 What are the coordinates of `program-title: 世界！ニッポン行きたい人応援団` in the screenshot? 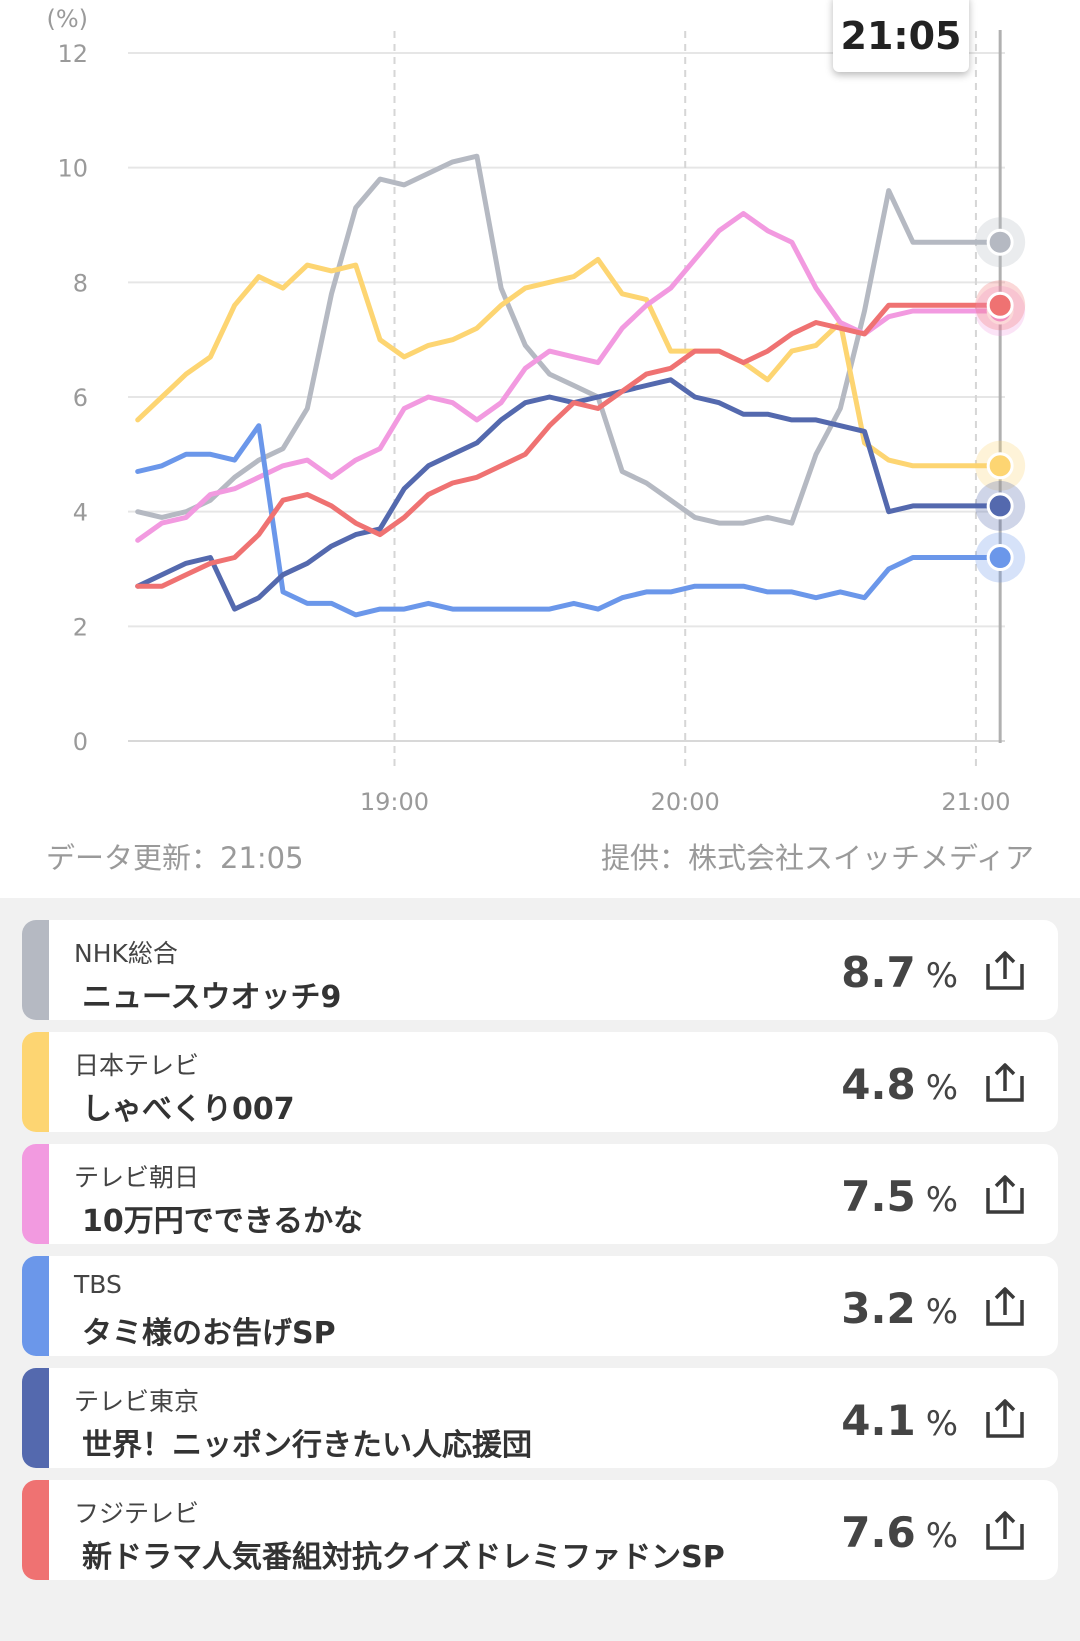 It's located at (307, 1445).